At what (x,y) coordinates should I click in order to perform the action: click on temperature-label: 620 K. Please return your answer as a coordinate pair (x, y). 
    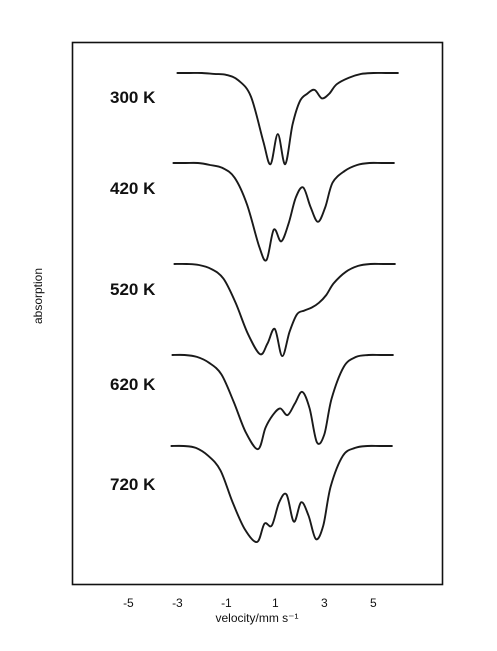
    Looking at the image, I should click on (133, 384).